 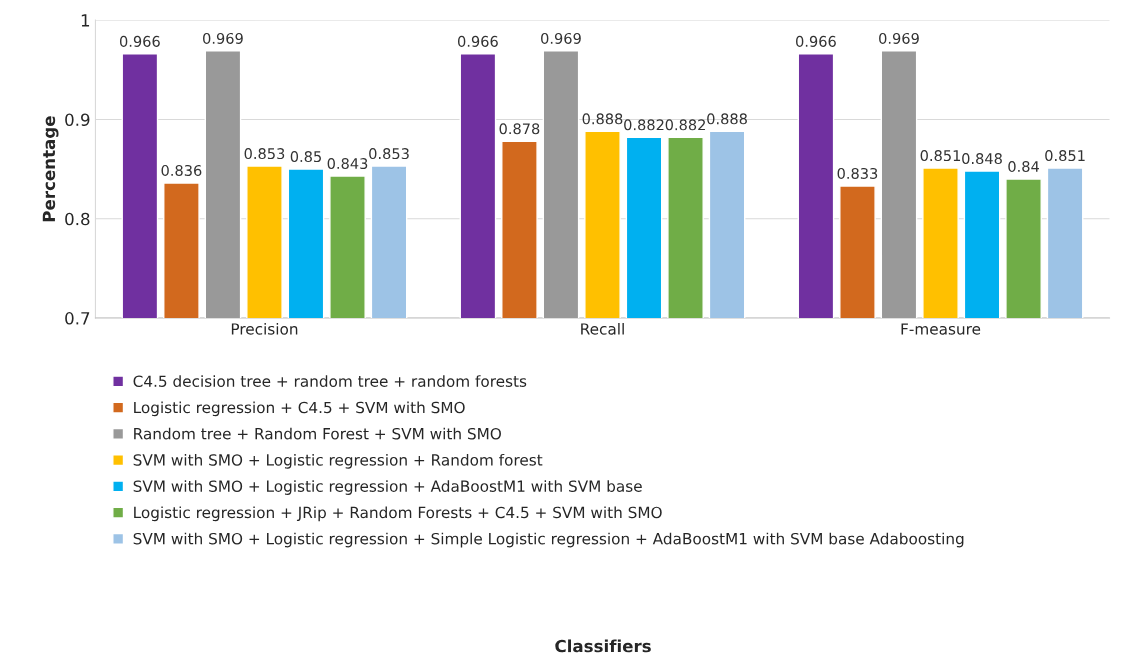 What do you see at coordinates (317, 433) in the screenshot?
I see `legend-label: Random tree + Random Forest + SVM with SMO` at bounding box center [317, 433].